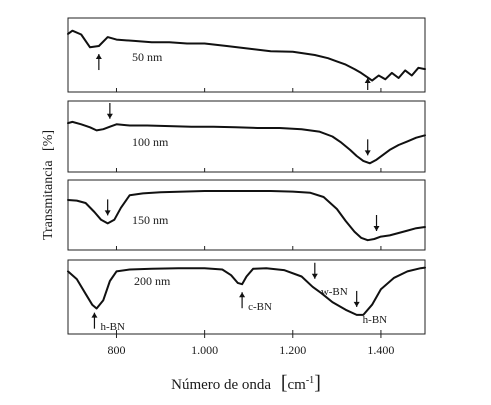 The image size is (491, 405). I want to click on x-tick-label: 1.400, so click(380, 350).